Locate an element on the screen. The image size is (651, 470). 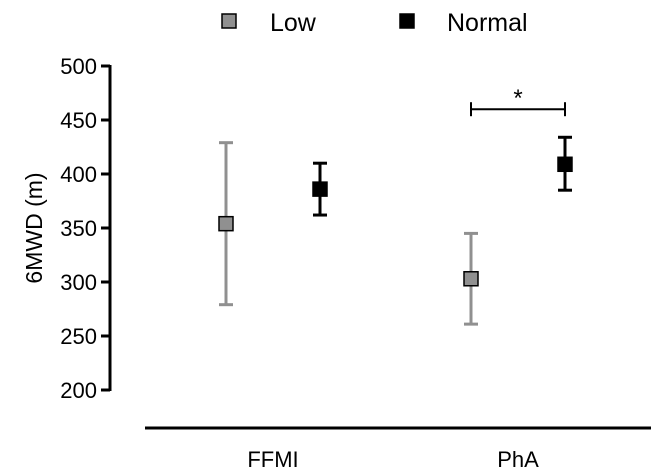
y-tick-label: 250 is located at coordinates (78, 336).